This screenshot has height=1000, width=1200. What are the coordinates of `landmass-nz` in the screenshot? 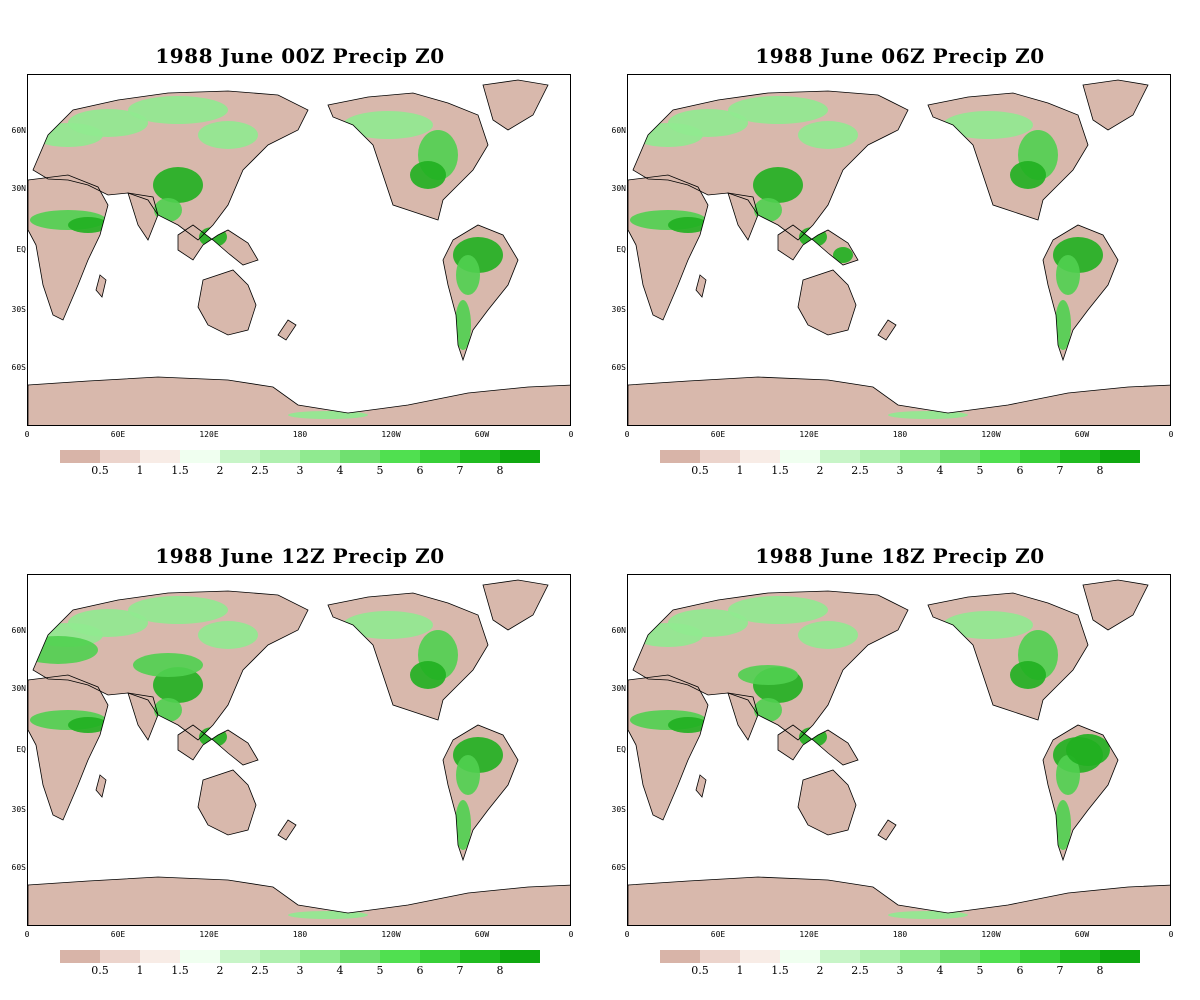 It's located at (287, 830).